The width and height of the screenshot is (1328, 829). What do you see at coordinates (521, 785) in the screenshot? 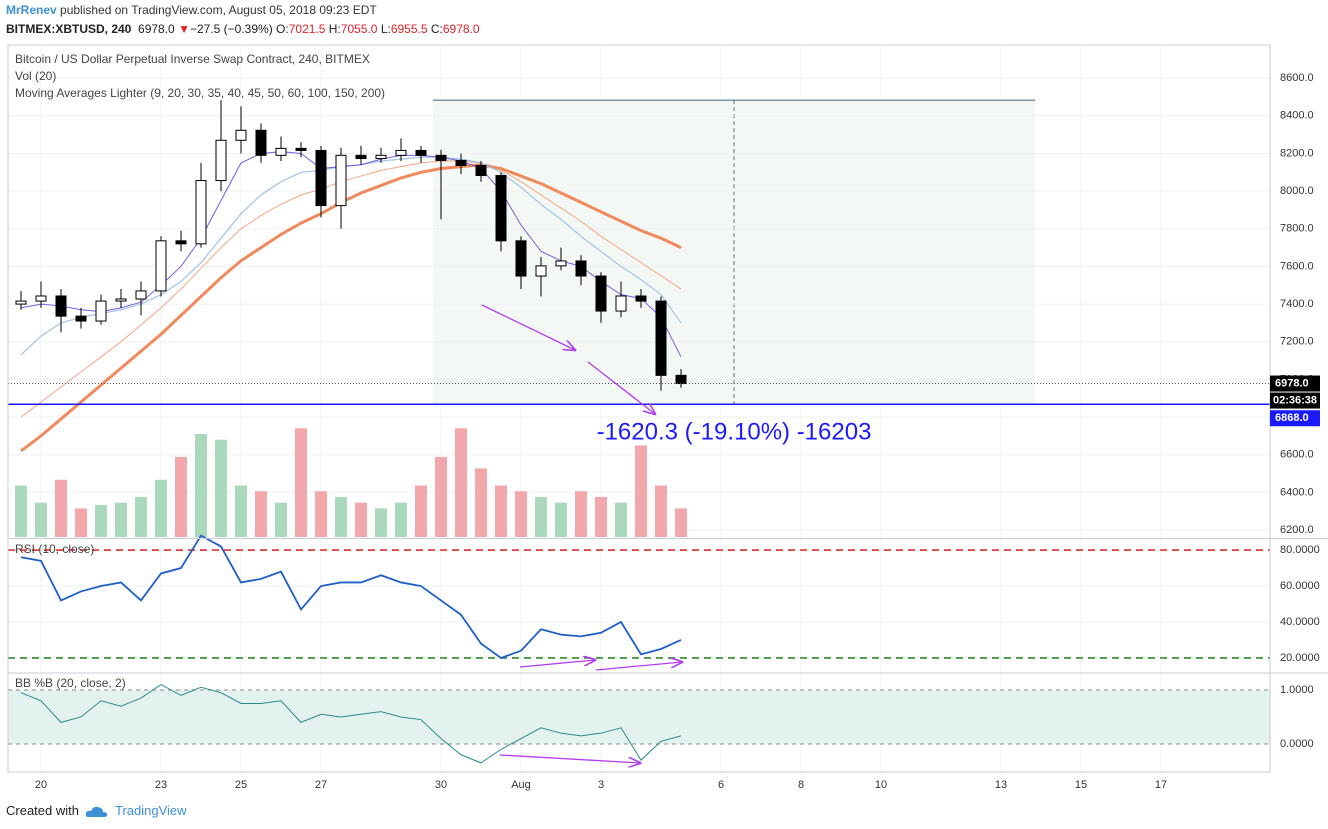
I see `x-tick-label: Aug` at bounding box center [521, 785].